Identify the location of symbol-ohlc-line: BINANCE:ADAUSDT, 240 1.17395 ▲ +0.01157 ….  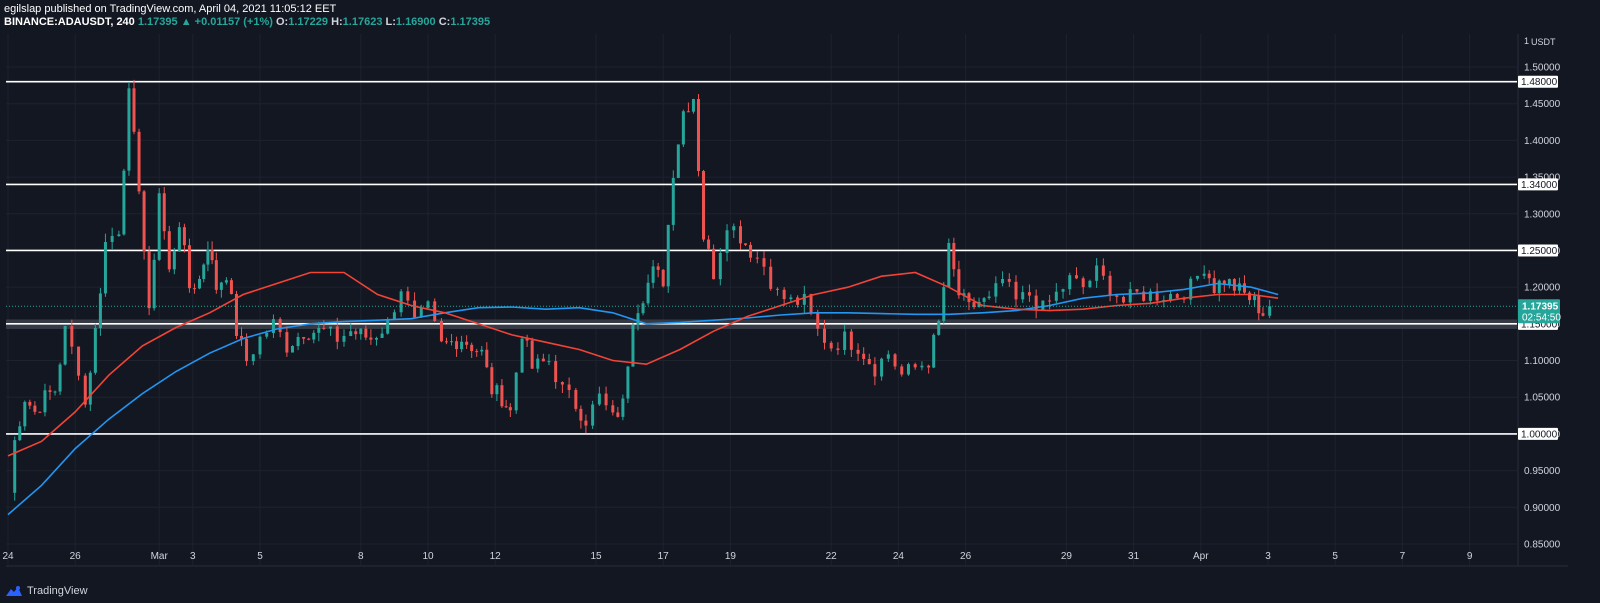
(247, 22).